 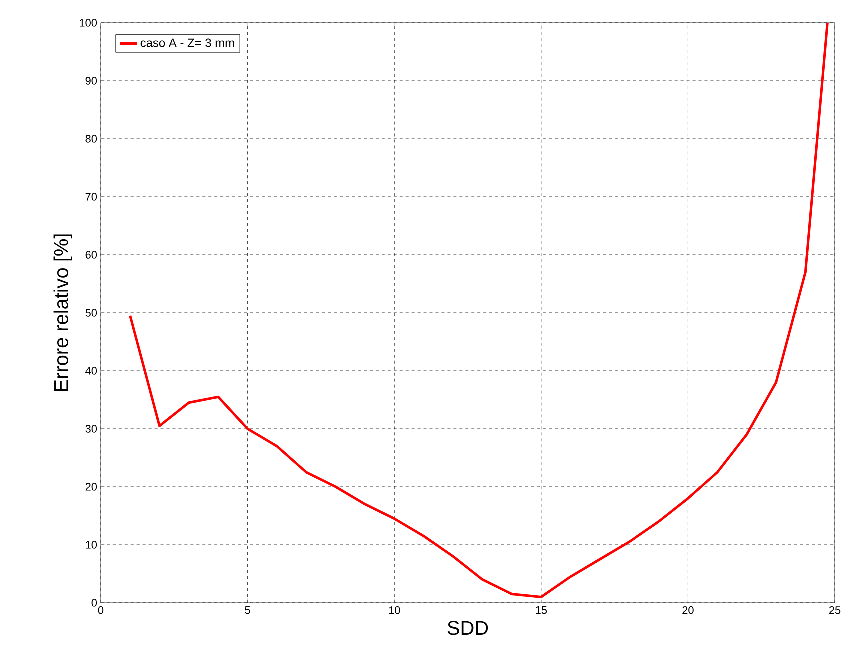 What do you see at coordinates (92, 81) in the screenshot?
I see `y-tick-label: 90` at bounding box center [92, 81].